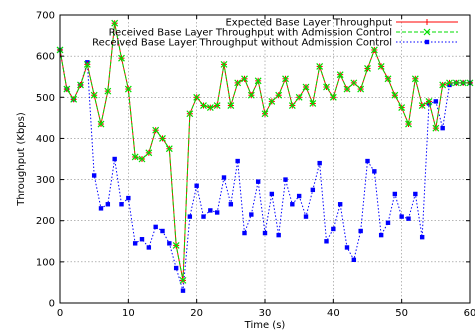  I want to click on x-tick-label: 0, so click(60, 313).